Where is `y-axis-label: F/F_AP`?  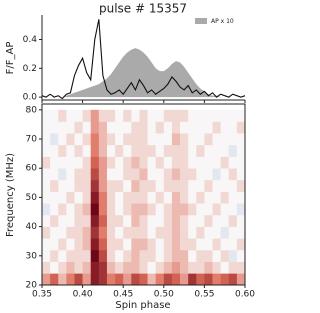 y-axis-label: F/F_AP is located at coordinates (10, 58).